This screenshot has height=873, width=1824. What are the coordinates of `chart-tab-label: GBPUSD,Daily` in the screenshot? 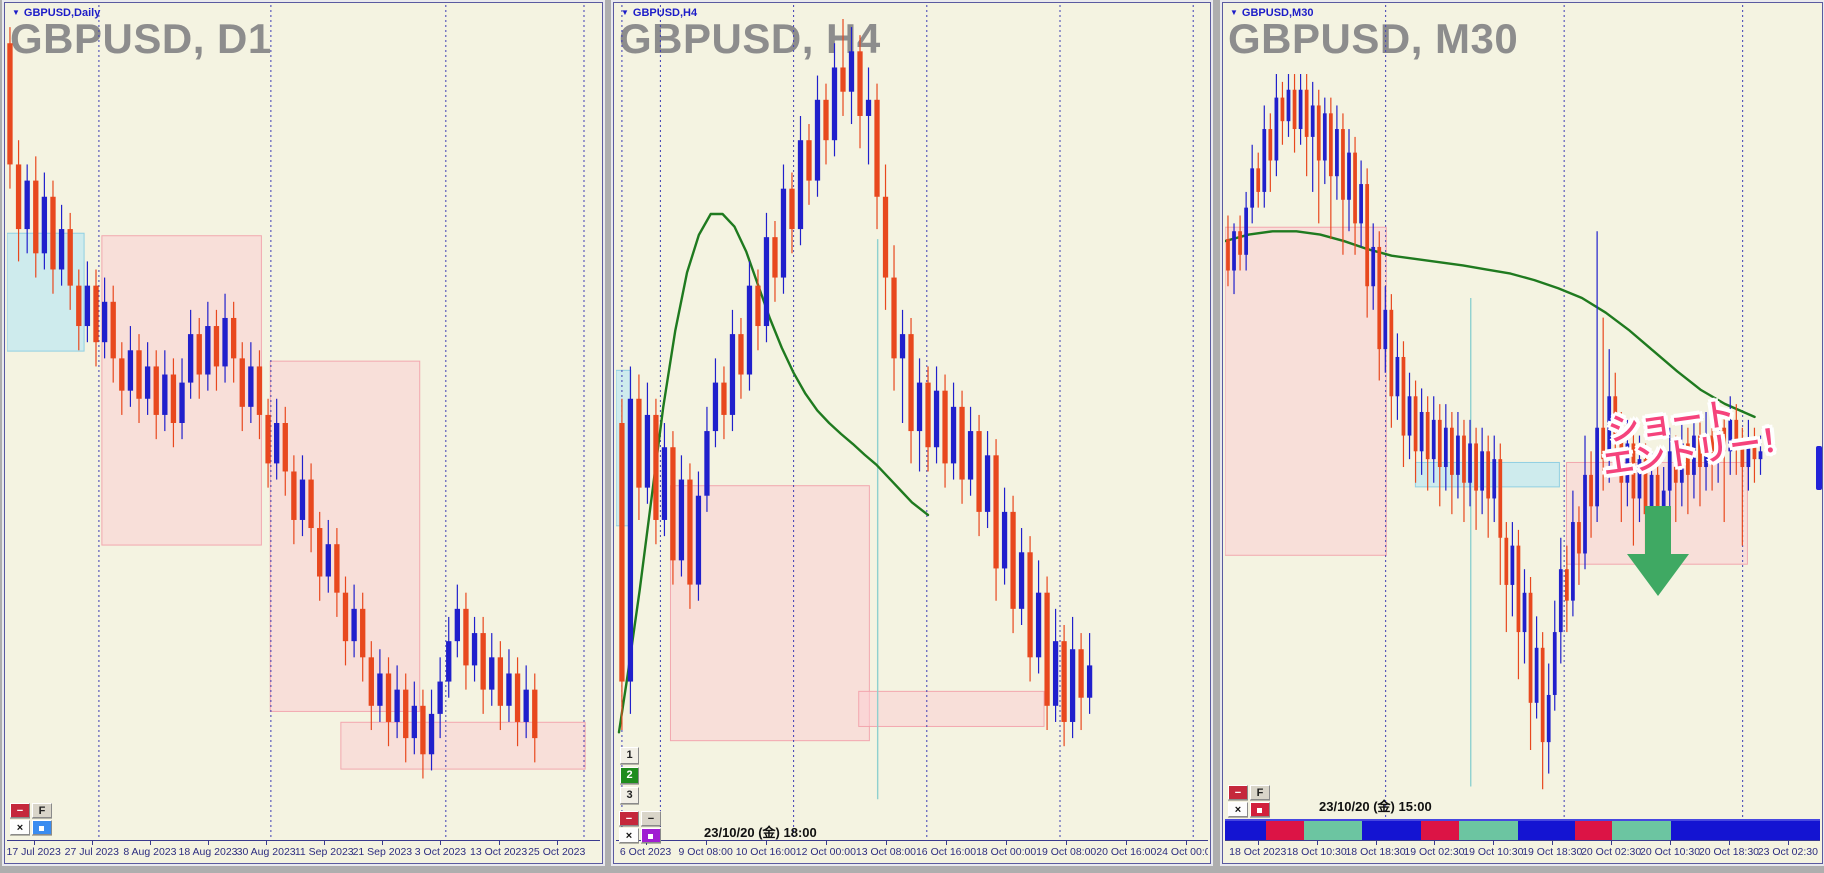 It's located at (62, 13).